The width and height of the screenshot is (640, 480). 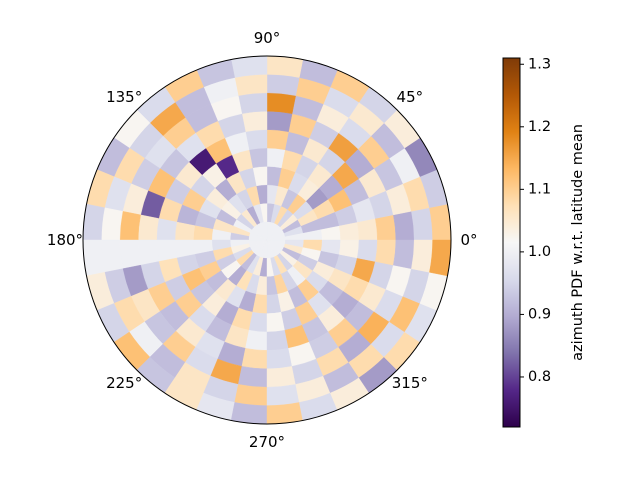 What do you see at coordinates (410, 383) in the screenshot?
I see `angular-tick-label: 315°` at bounding box center [410, 383].